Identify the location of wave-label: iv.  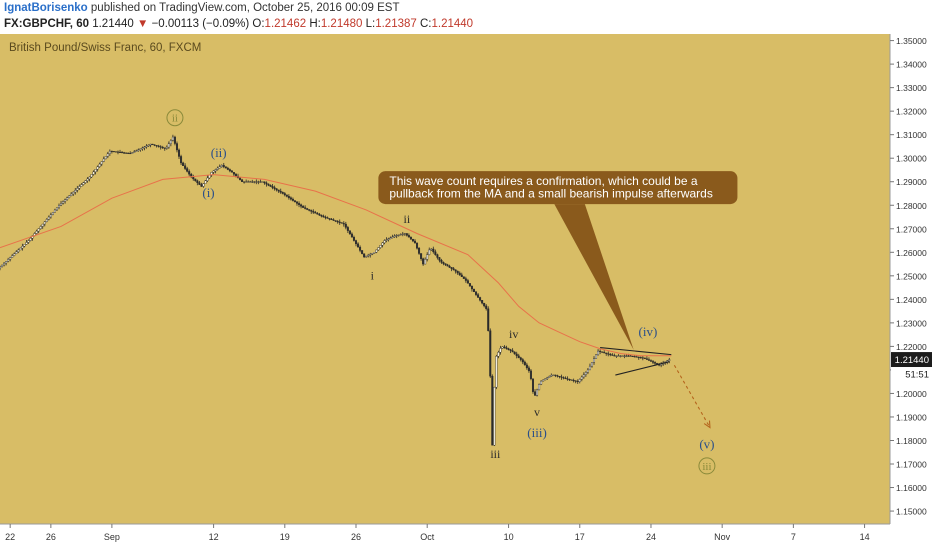
(513, 334).